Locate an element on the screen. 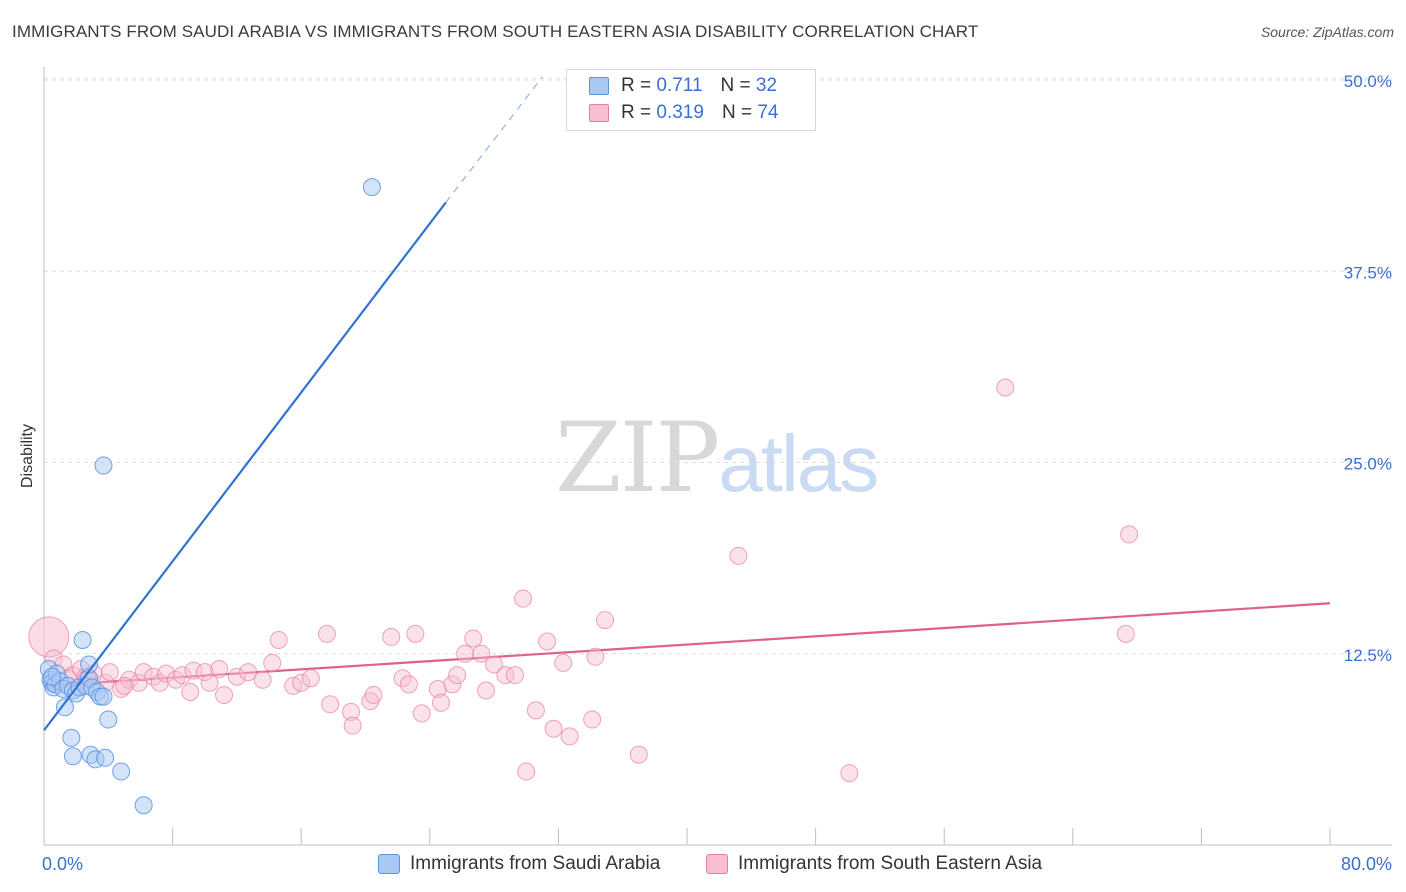  x-tick-label-min: 0.0% is located at coordinates (62, 864).